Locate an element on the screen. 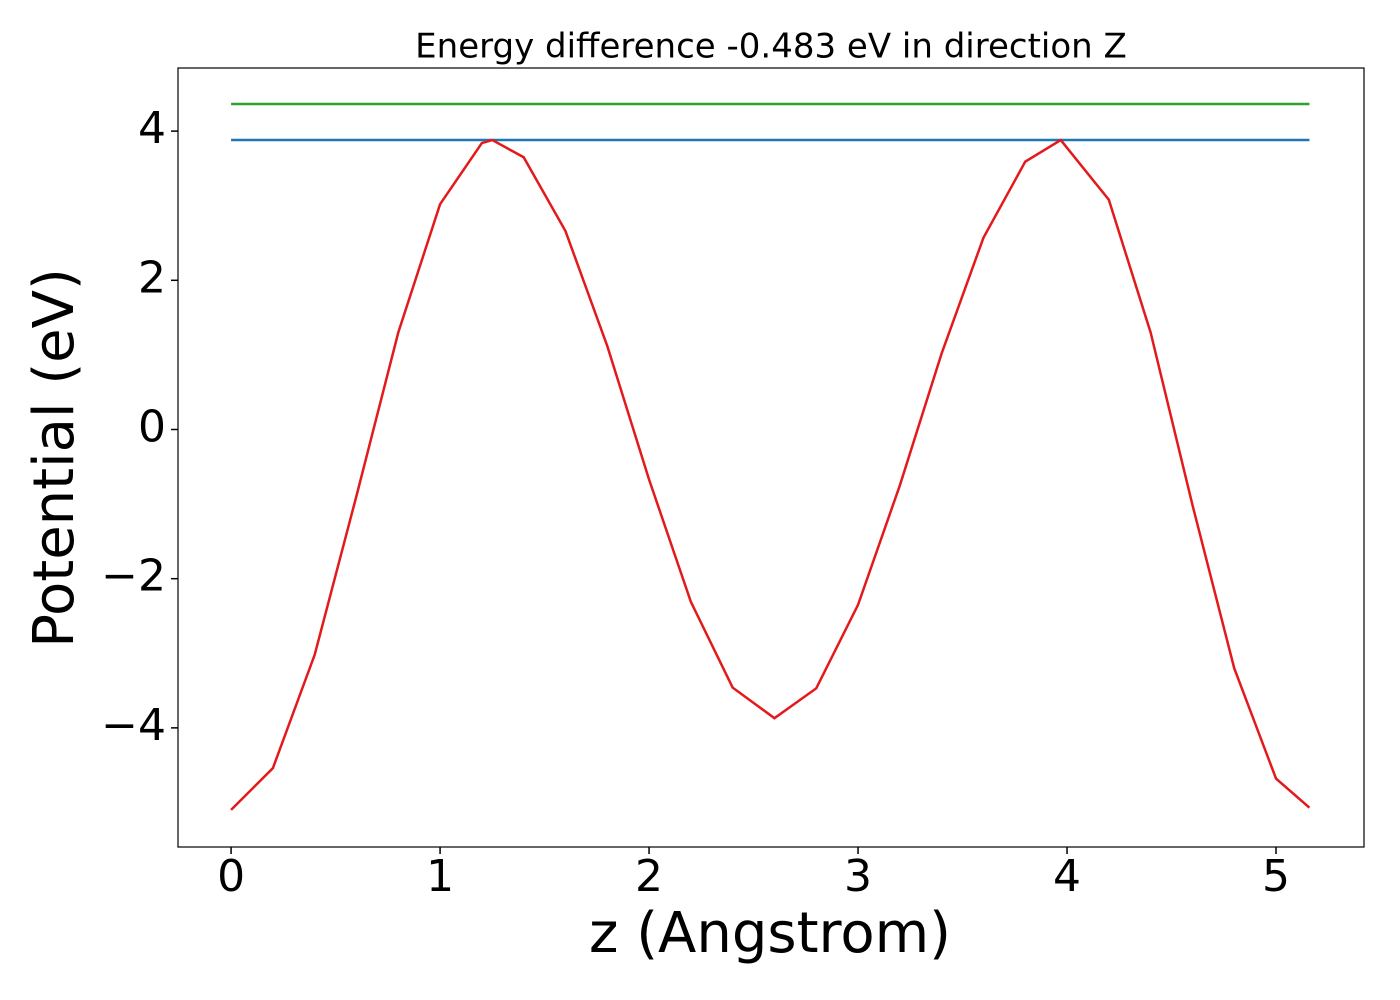  y-tick-label: −4 is located at coordinates (133, 725).